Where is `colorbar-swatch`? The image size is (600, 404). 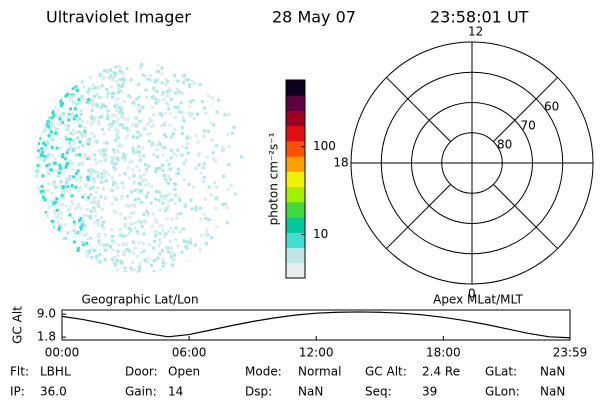 colorbar-swatch is located at coordinates (295, 194).